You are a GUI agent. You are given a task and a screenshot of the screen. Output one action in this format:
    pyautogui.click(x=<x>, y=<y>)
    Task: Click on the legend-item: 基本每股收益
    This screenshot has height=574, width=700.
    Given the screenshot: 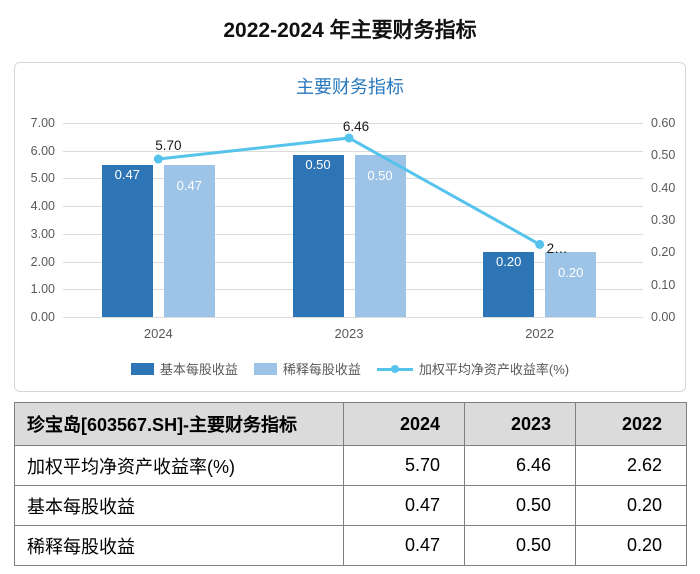 What is the action you would take?
    pyautogui.click(x=184, y=368)
    